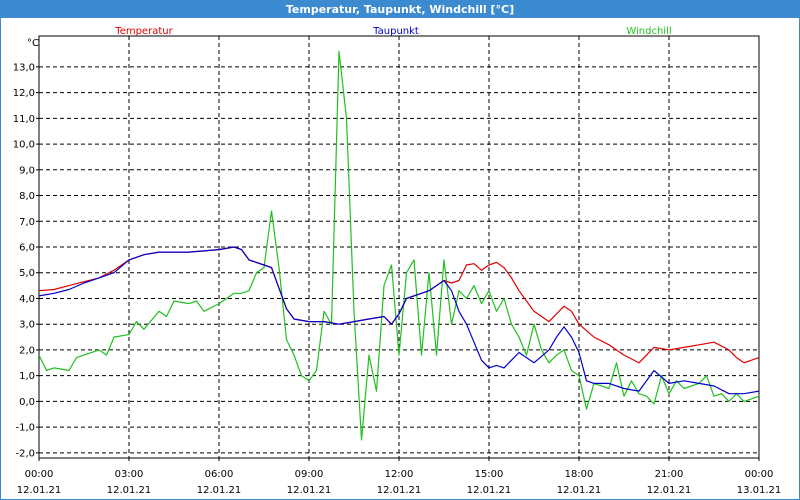  I want to click on x-tick-time-label: 21:00, so click(669, 474).